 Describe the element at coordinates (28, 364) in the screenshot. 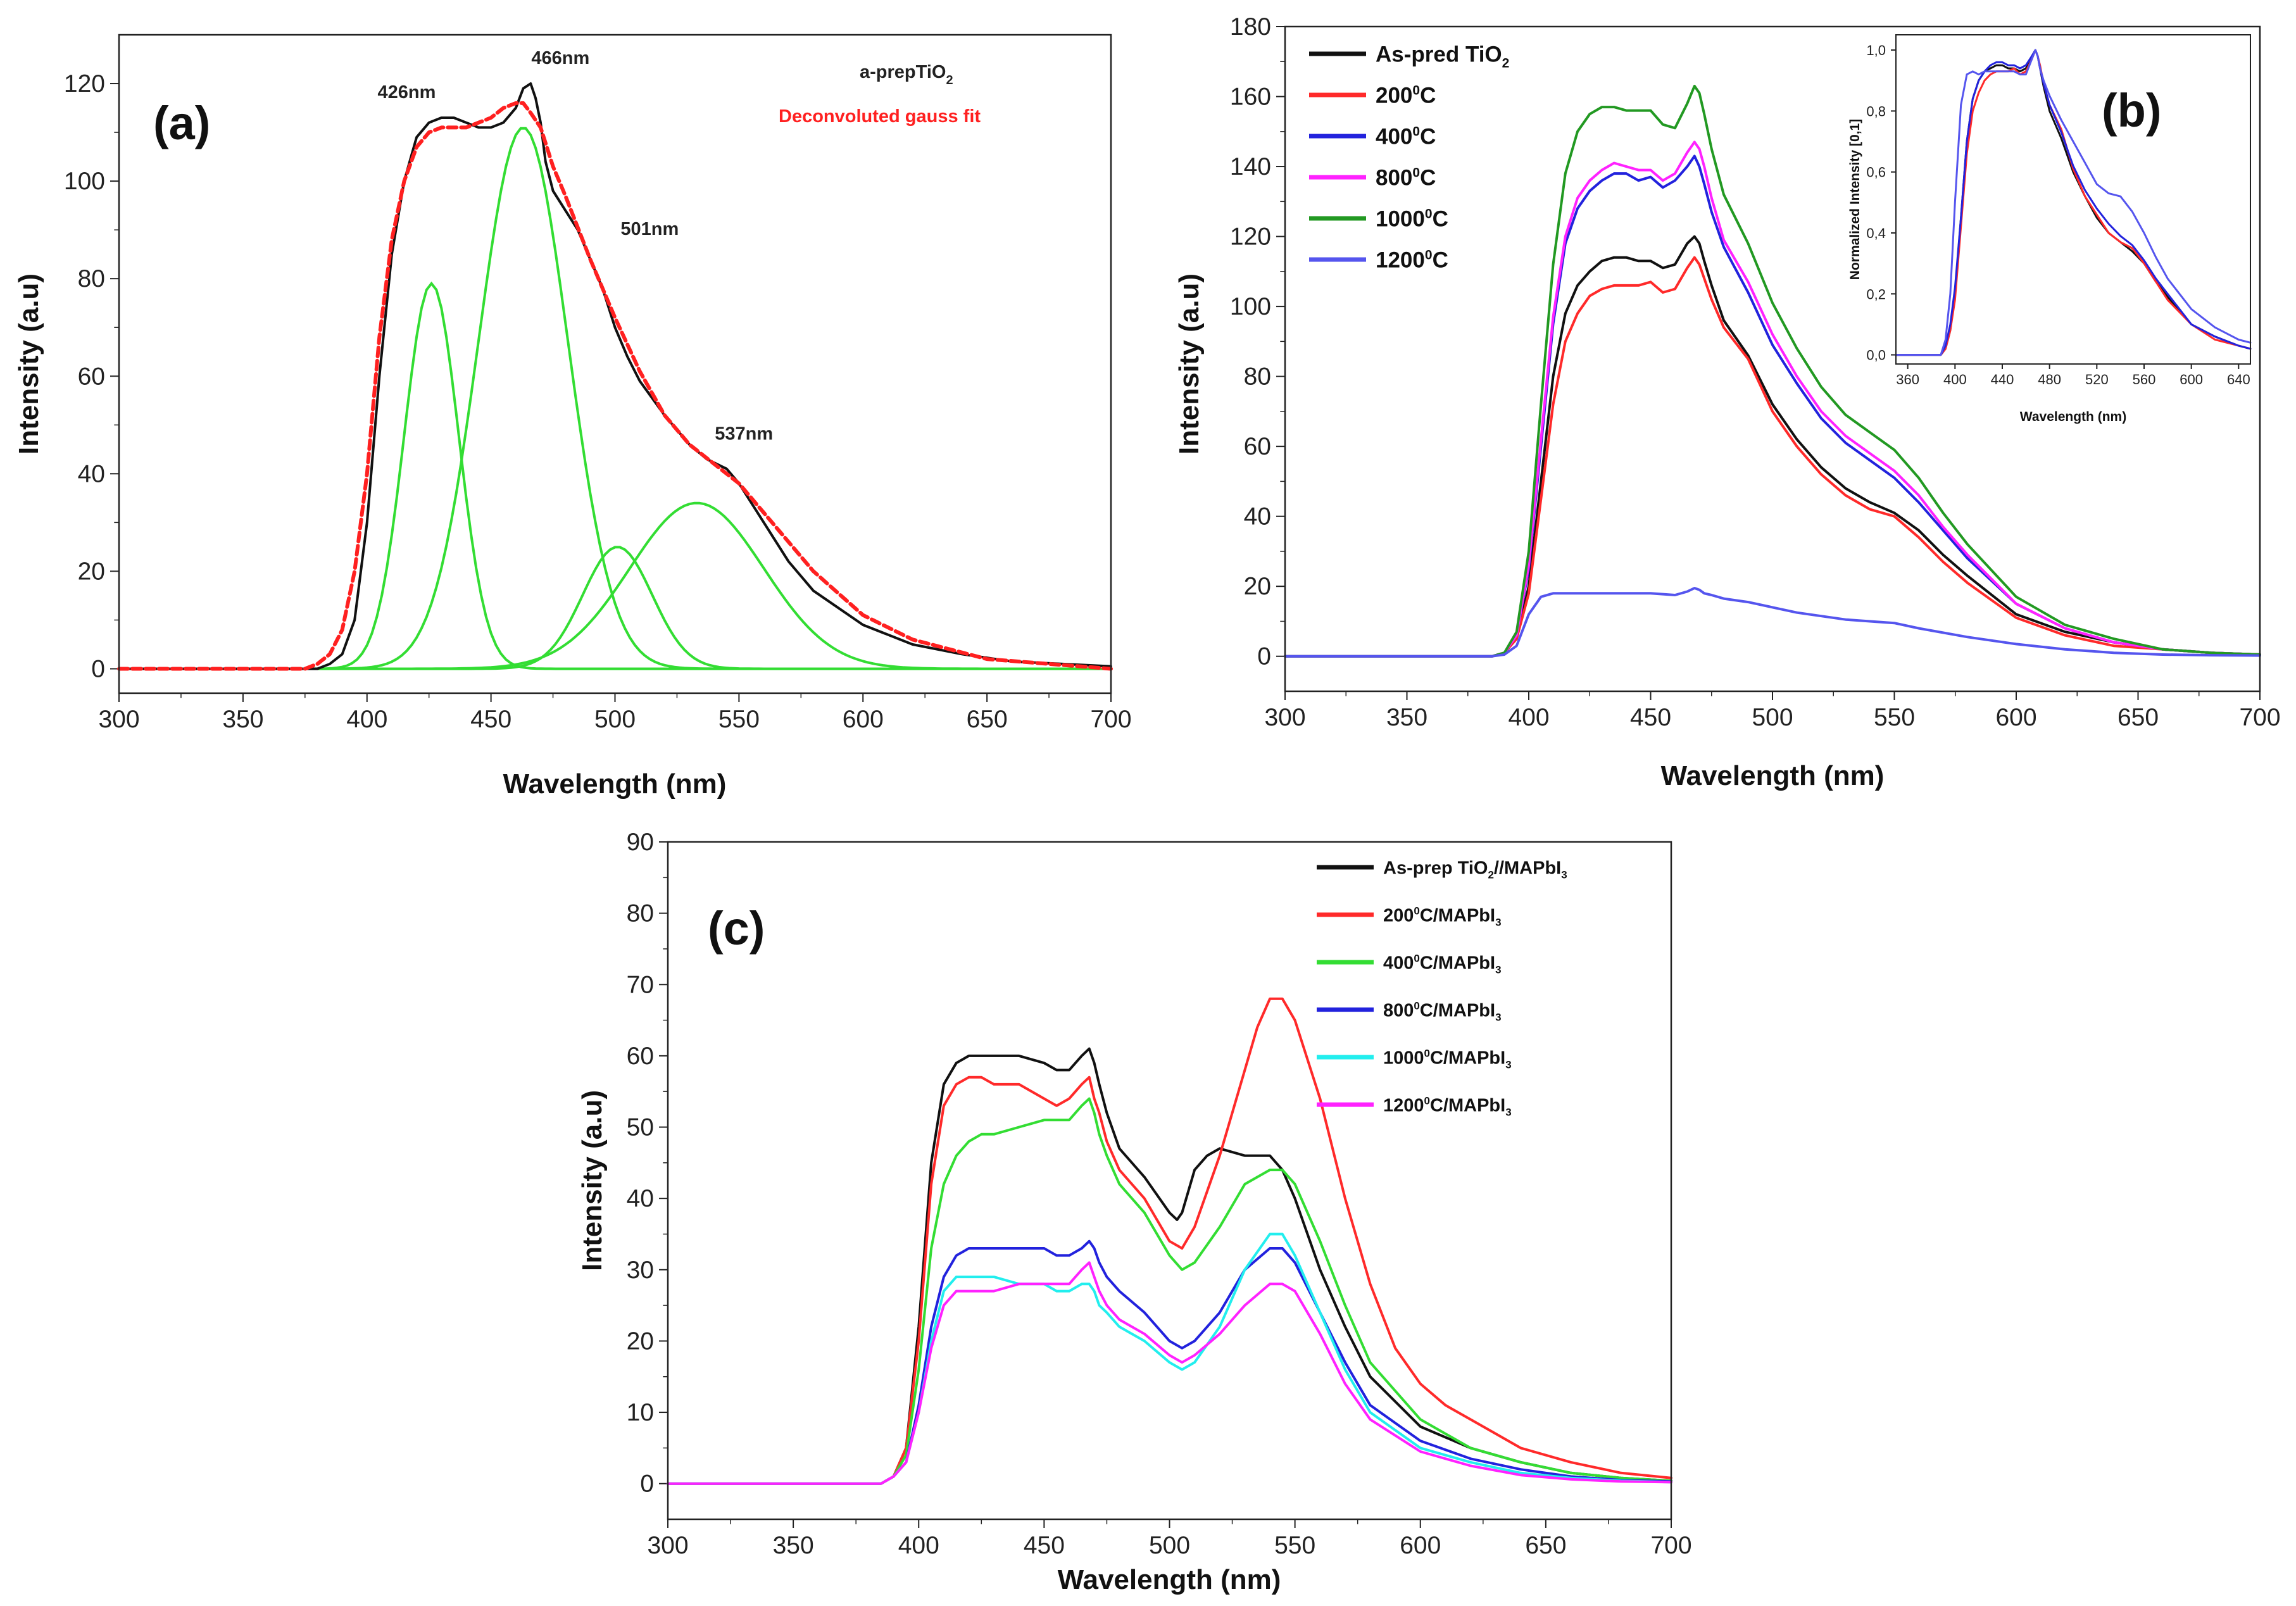

I see `panel-a-ylabel: Intensity (a.u)` at that location.